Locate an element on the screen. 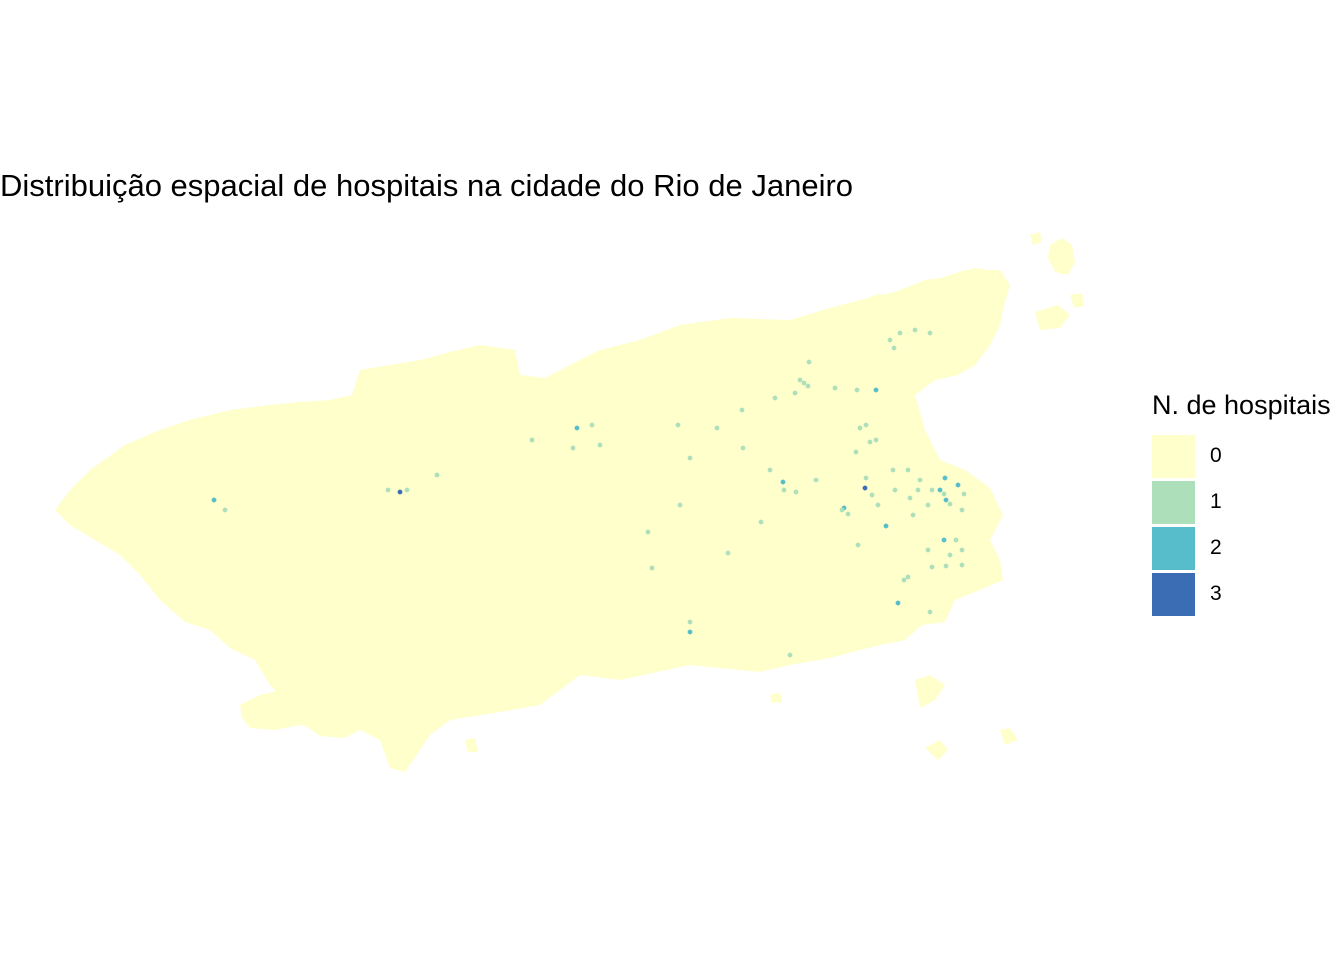 This screenshot has height=960, width=1344. legend-label: 0 is located at coordinates (1216, 455).